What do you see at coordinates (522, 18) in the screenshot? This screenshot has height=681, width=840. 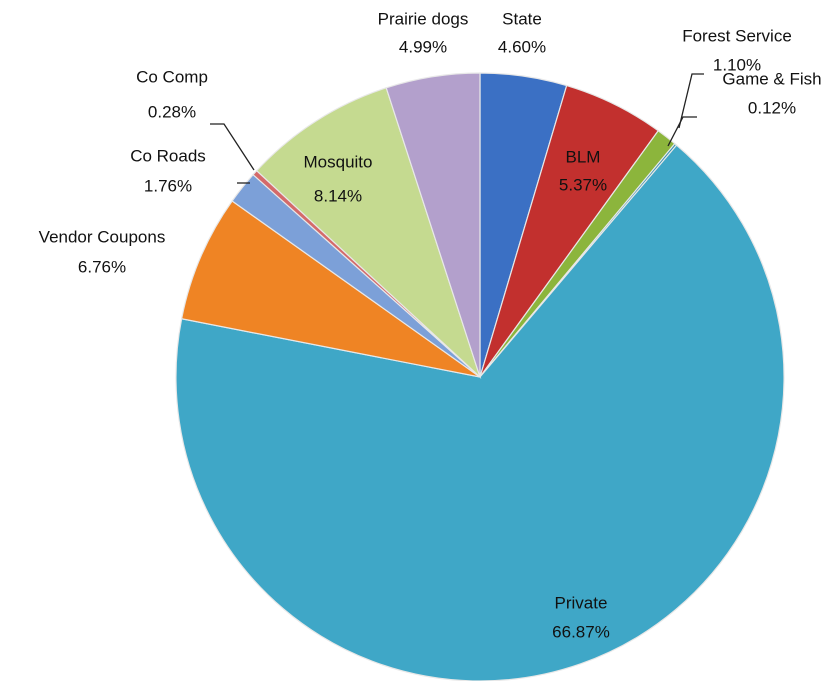 I see `slice-label: State` at bounding box center [522, 18].